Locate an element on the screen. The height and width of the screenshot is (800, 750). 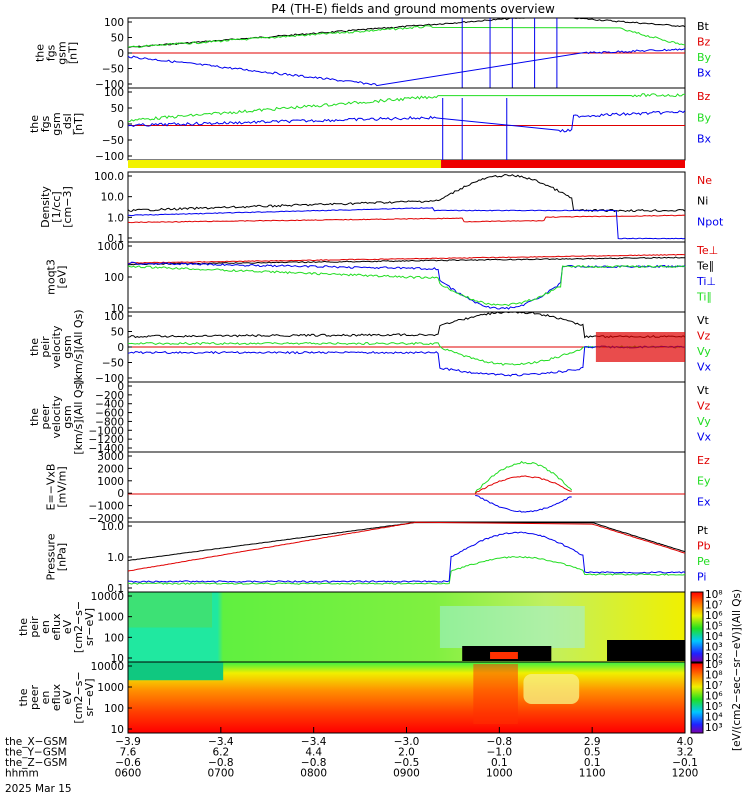
y-axis-label: velocity is located at coordinates (56, 346).